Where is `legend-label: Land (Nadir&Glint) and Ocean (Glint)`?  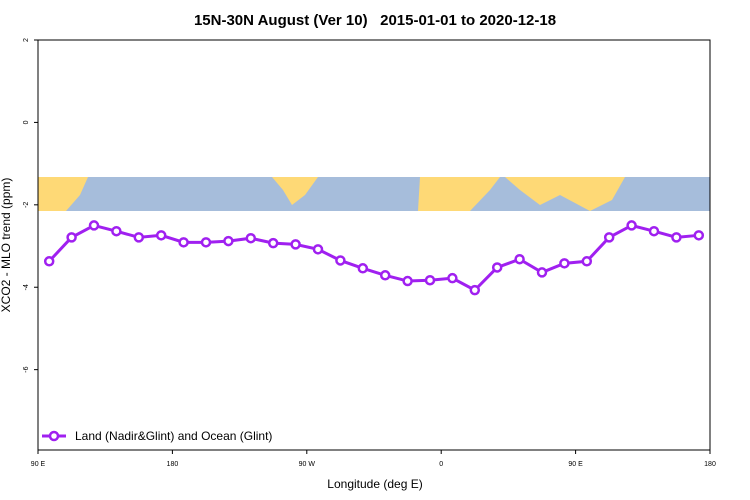
legend-label: Land (Nadir&Glint) and Ocean (Glint) is located at coordinates (173, 436).